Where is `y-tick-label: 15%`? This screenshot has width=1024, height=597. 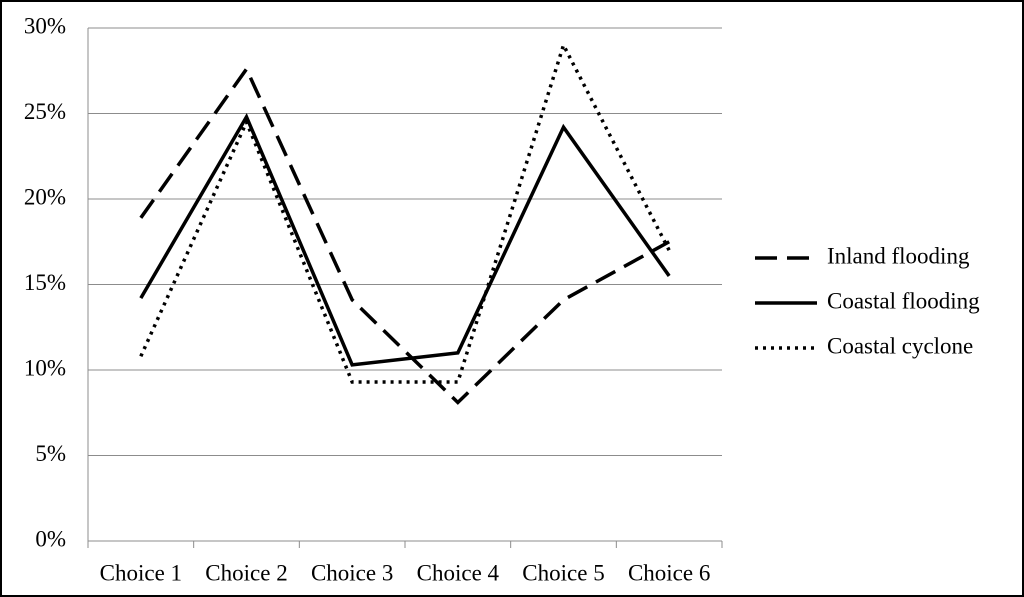 y-tick-label: 15% is located at coordinates (45, 282).